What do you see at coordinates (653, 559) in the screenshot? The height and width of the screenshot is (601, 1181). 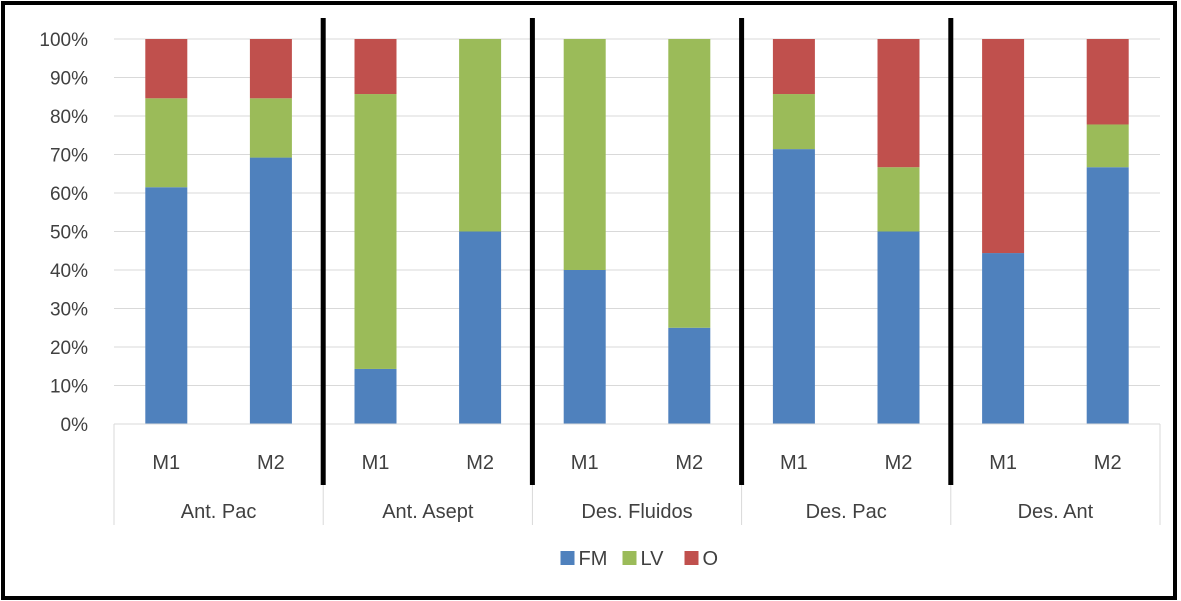 I see `legend-label: LV` at bounding box center [653, 559].